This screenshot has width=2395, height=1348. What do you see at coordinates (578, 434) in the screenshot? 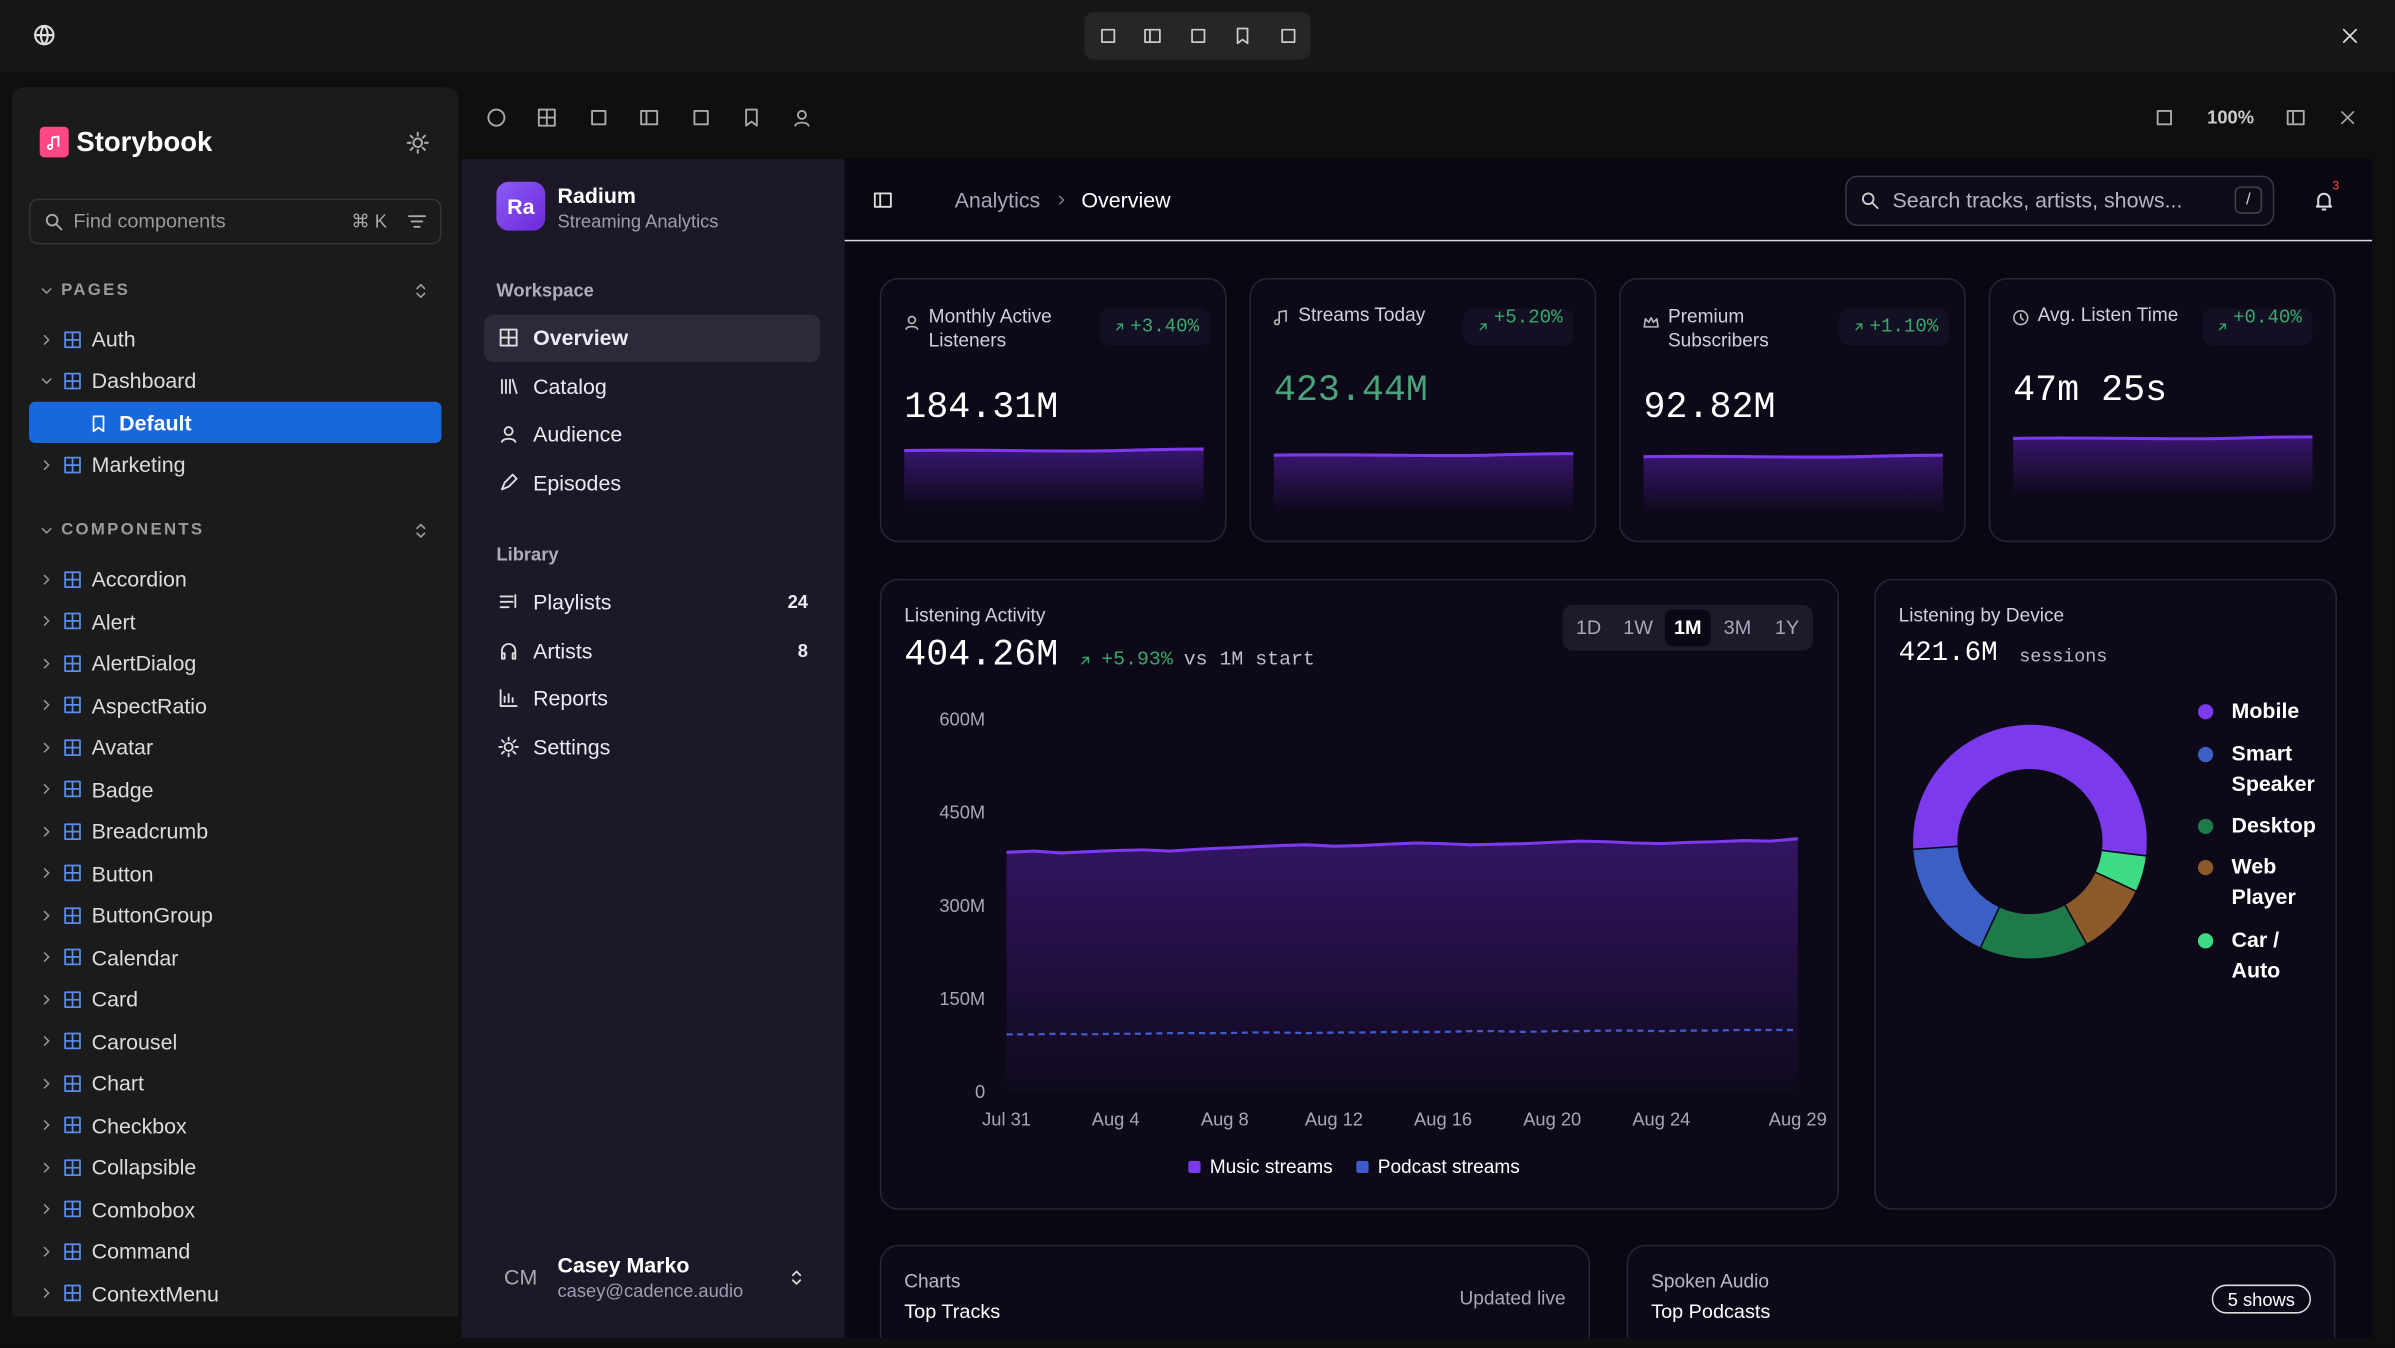
I see `nav-link: Audience` at bounding box center [578, 434].